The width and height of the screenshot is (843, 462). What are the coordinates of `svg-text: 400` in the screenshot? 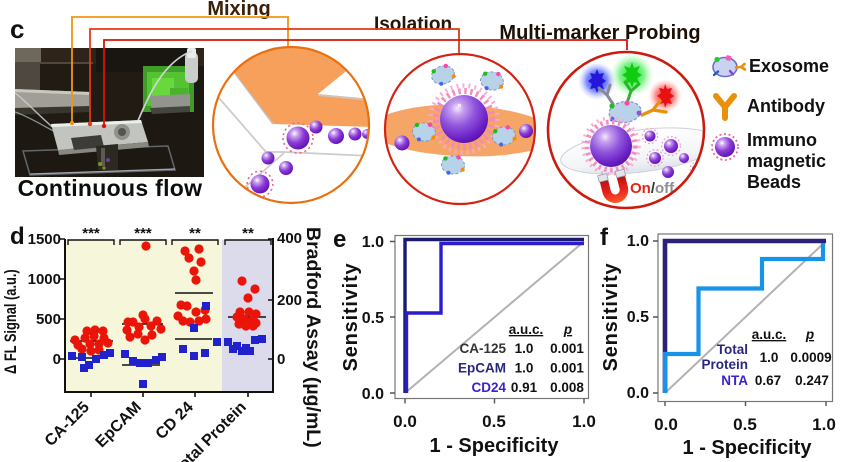 It's located at (289, 238).